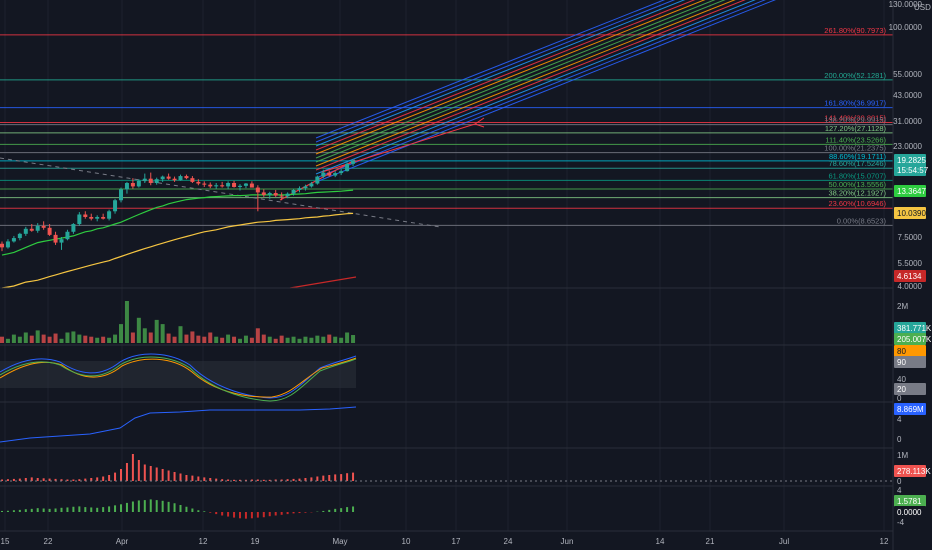 The width and height of the screenshot is (932, 550). I want to click on obv-tick-label: 0, so click(899, 439).